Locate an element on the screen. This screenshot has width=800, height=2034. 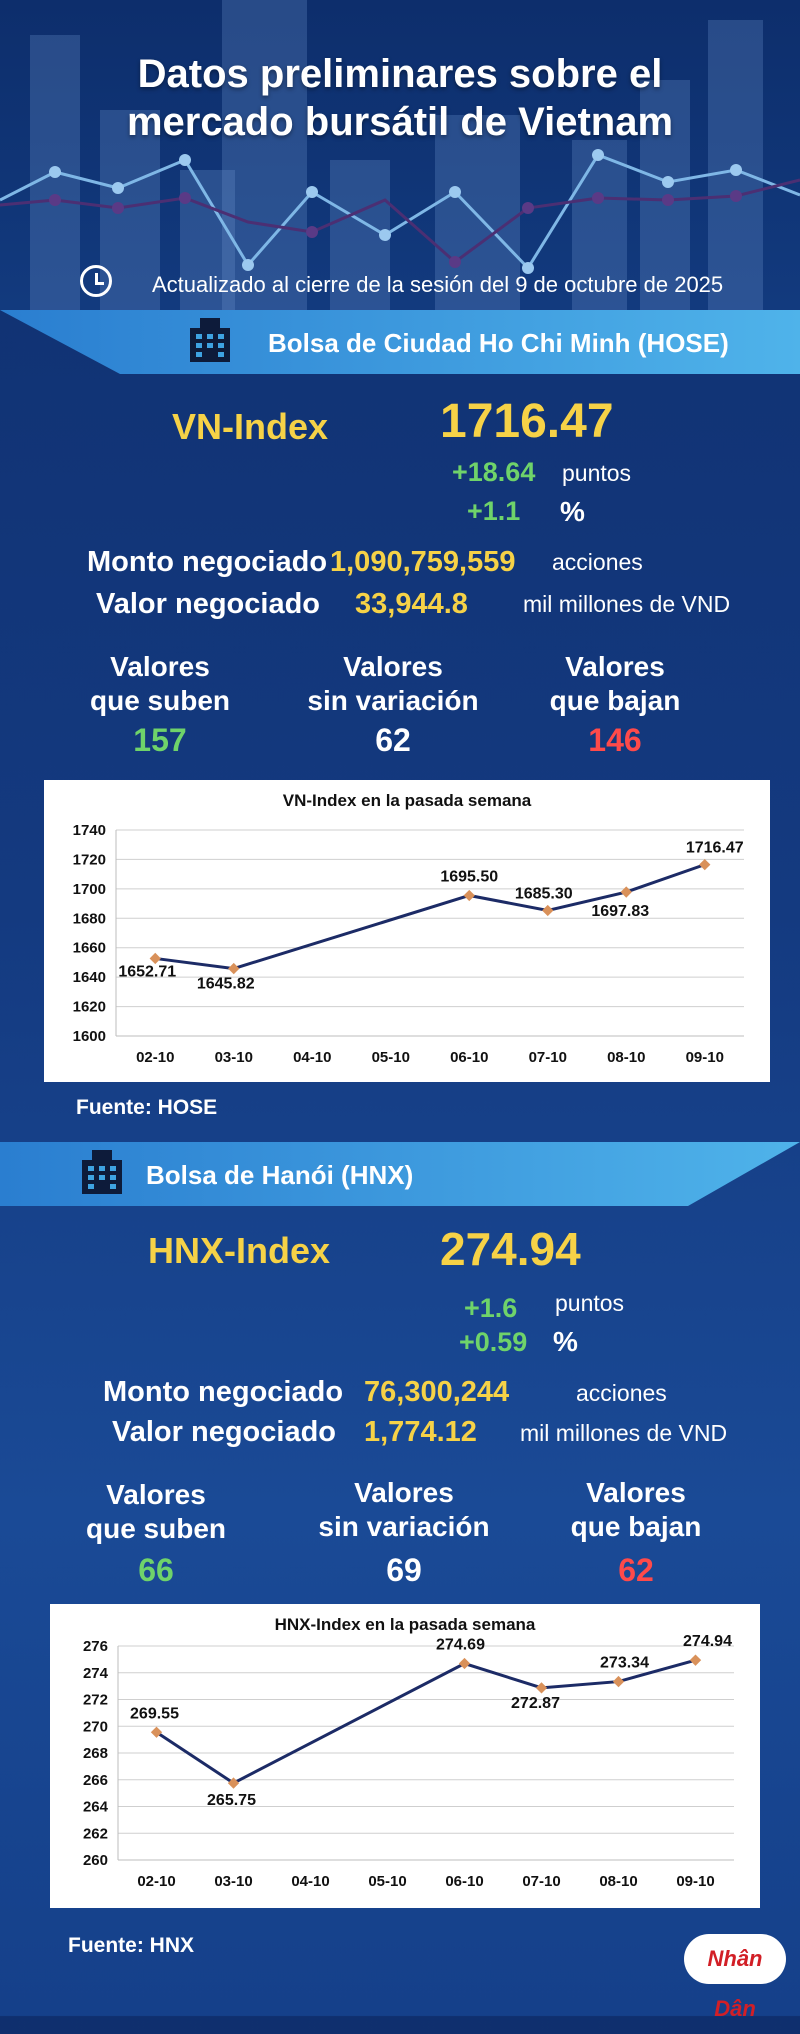
y-tick-label: 262 is located at coordinates (95, 1833).